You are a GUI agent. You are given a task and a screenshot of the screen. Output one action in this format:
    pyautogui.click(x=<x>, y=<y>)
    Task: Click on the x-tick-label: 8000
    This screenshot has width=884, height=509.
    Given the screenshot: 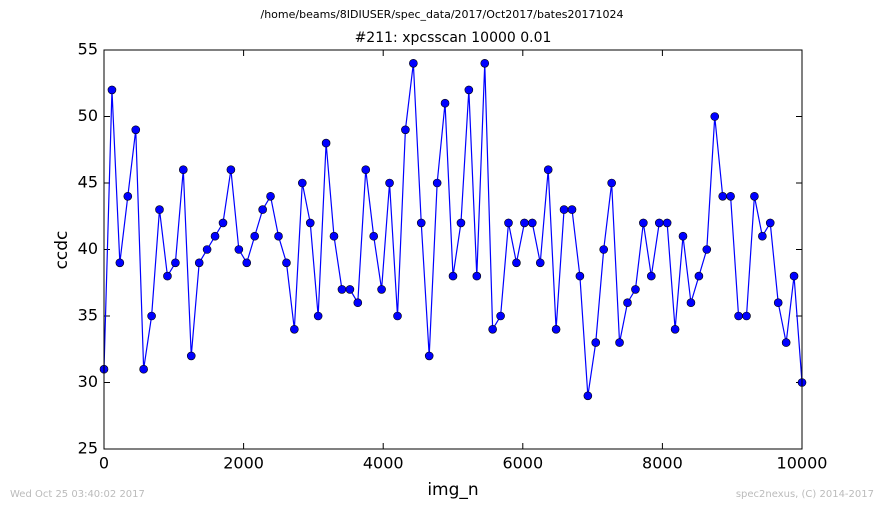 What is the action you would take?
    pyautogui.click(x=662, y=463)
    